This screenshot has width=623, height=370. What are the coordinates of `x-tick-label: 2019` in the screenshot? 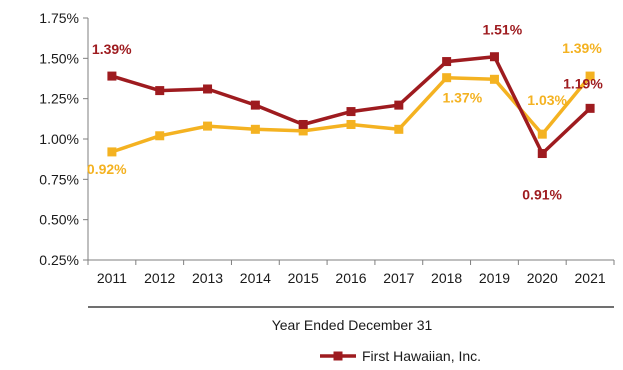 It's located at (494, 278).